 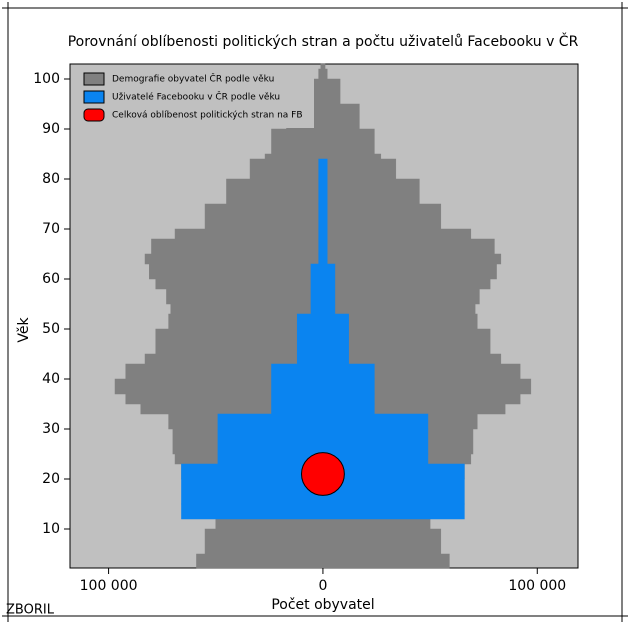 What do you see at coordinates (51, 129) in the screenshot?
I see `y-tick-label: 90` at bounding box center [51, 129].